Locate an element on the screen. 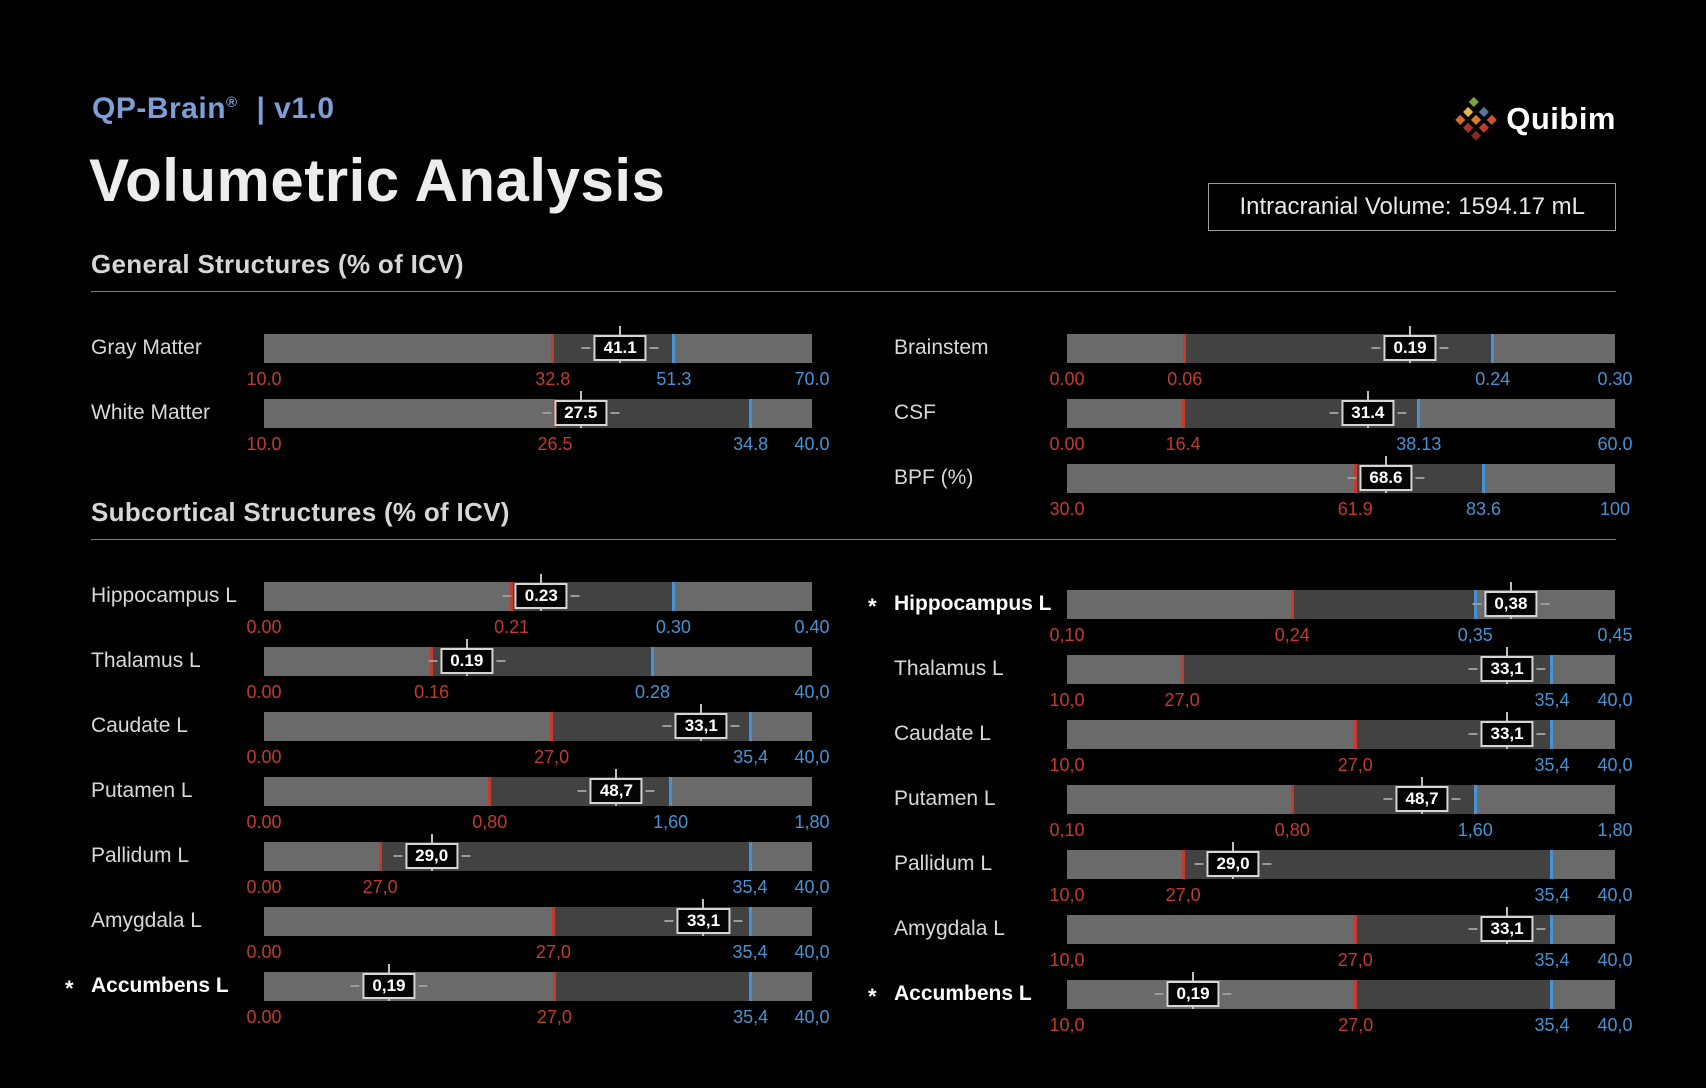 This screenshot has height=1088, width=1706. tick-label: 1,80 is located at coordinates (812, 821).